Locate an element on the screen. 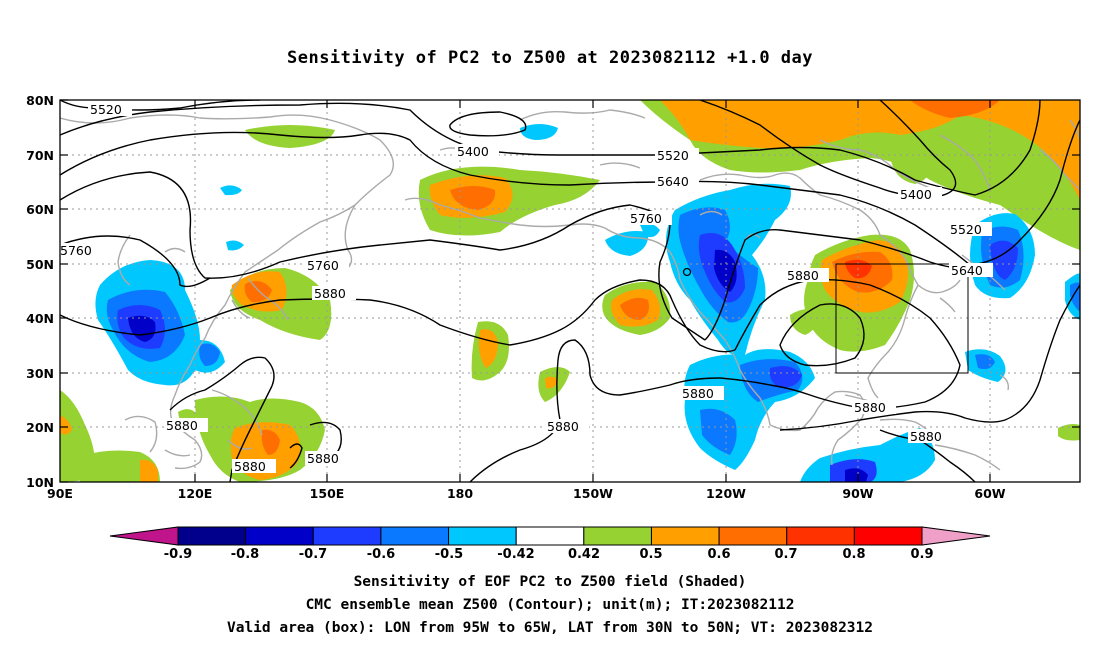 The width and height of the screenshot is (1100, 650). shade-arctic-orange is located at coordinates (870, 150).